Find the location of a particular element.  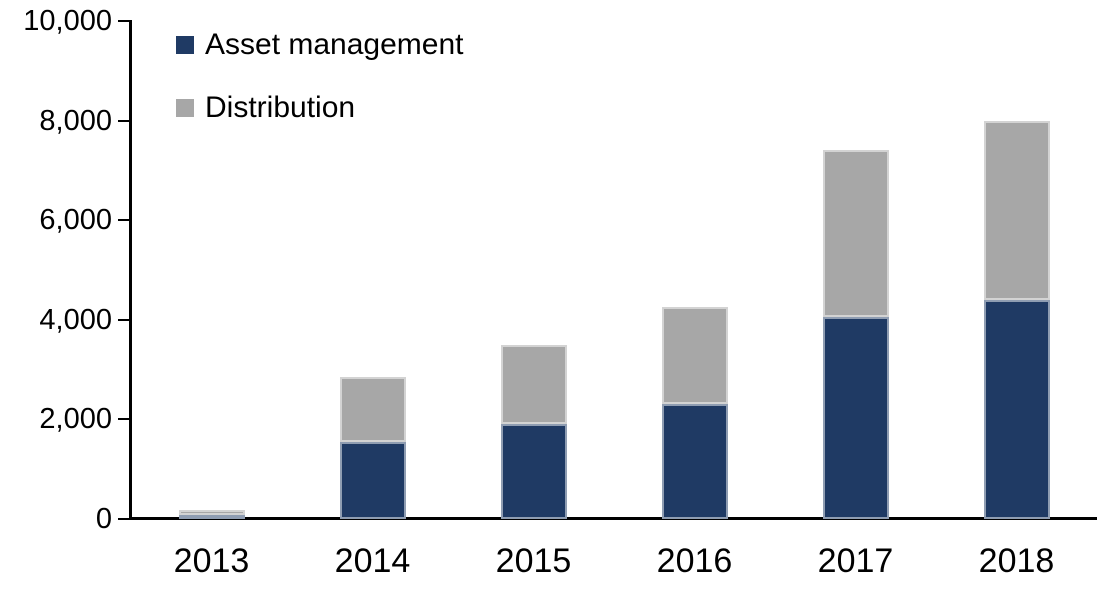

chart-legend: Asset management Distribution is located at coordinates (319, 93).